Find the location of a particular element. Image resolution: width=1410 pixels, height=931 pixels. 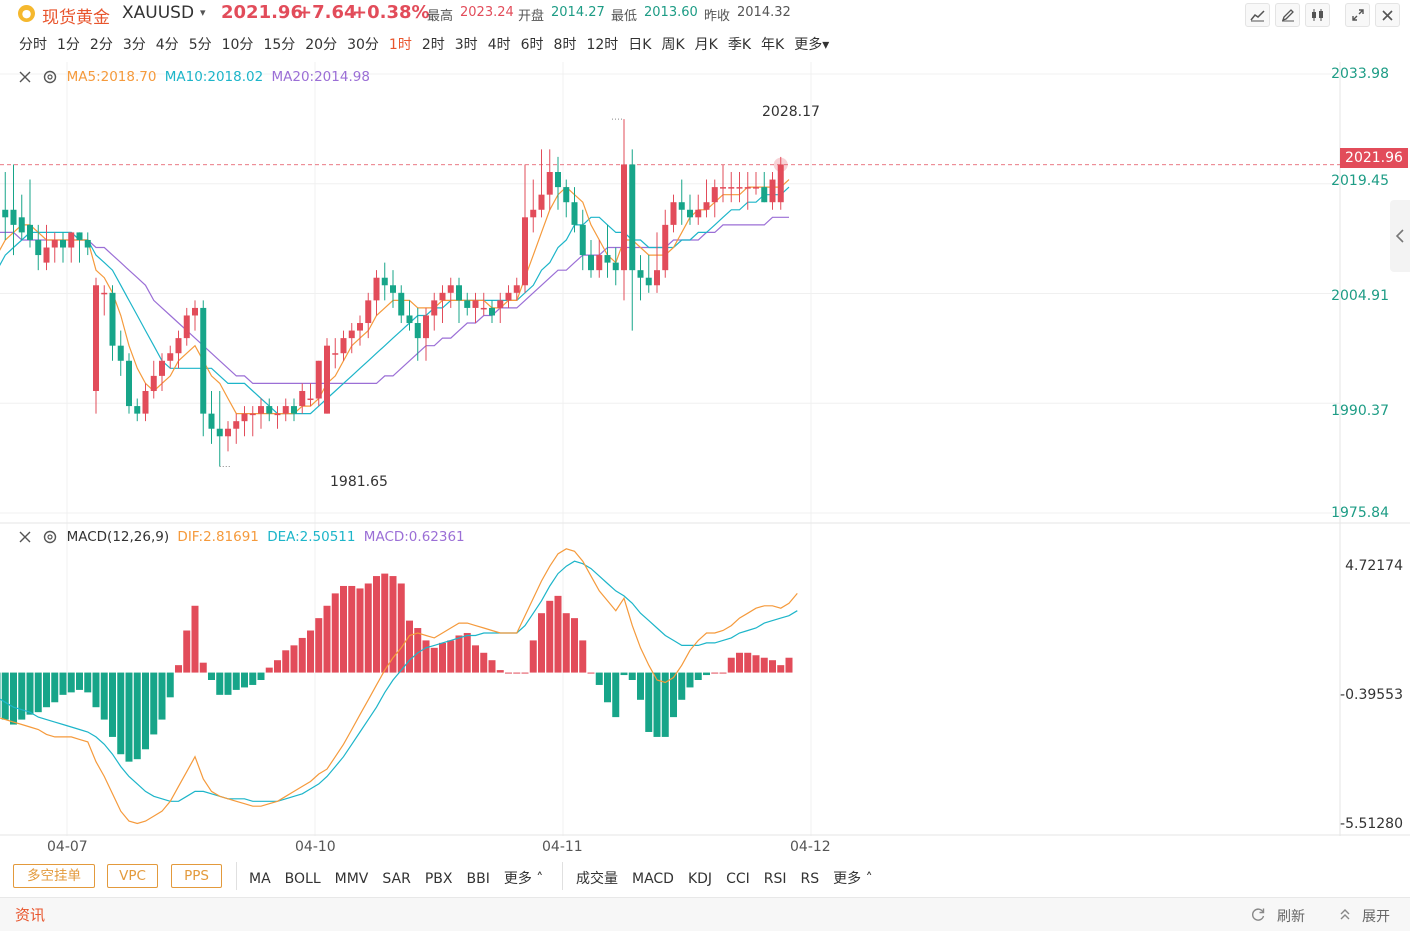

double-chevron-up-icon is located at coordinates (1345, 914).